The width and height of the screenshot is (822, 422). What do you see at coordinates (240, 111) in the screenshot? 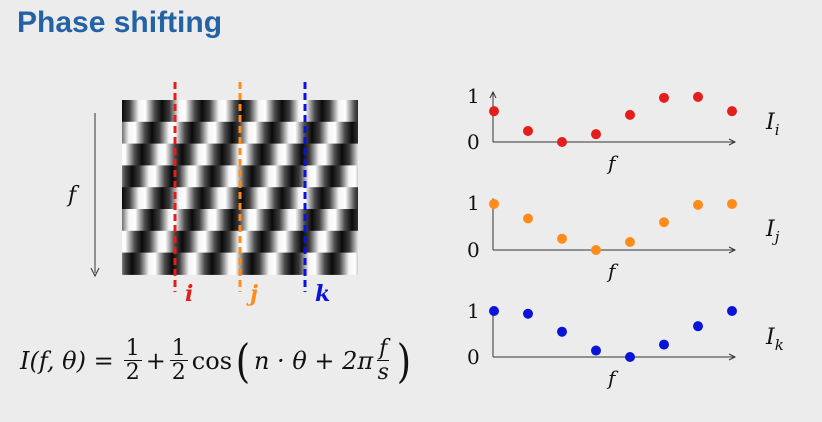
I see `fringe-band` at bounding box center [240, 111].